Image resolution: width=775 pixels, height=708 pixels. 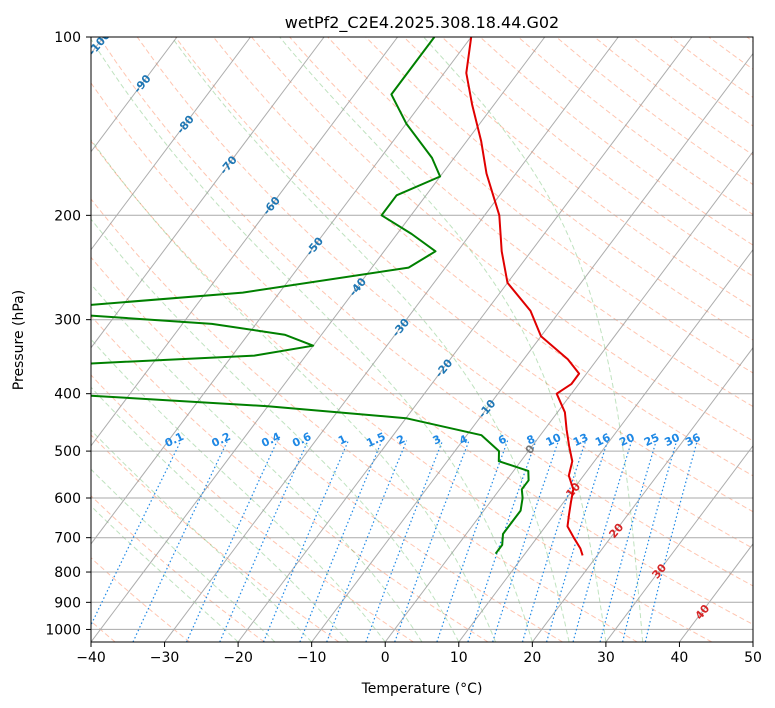 What do you see at coordinates (606, 658) in the screenshot?
I see `x-tick-label: 30` at bounding box center [606, 658].